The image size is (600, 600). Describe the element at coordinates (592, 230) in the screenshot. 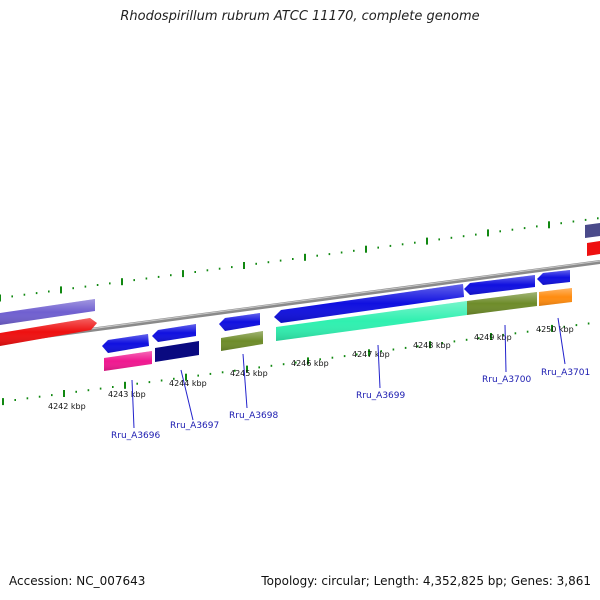

I see `feature-slate-right` at that location.